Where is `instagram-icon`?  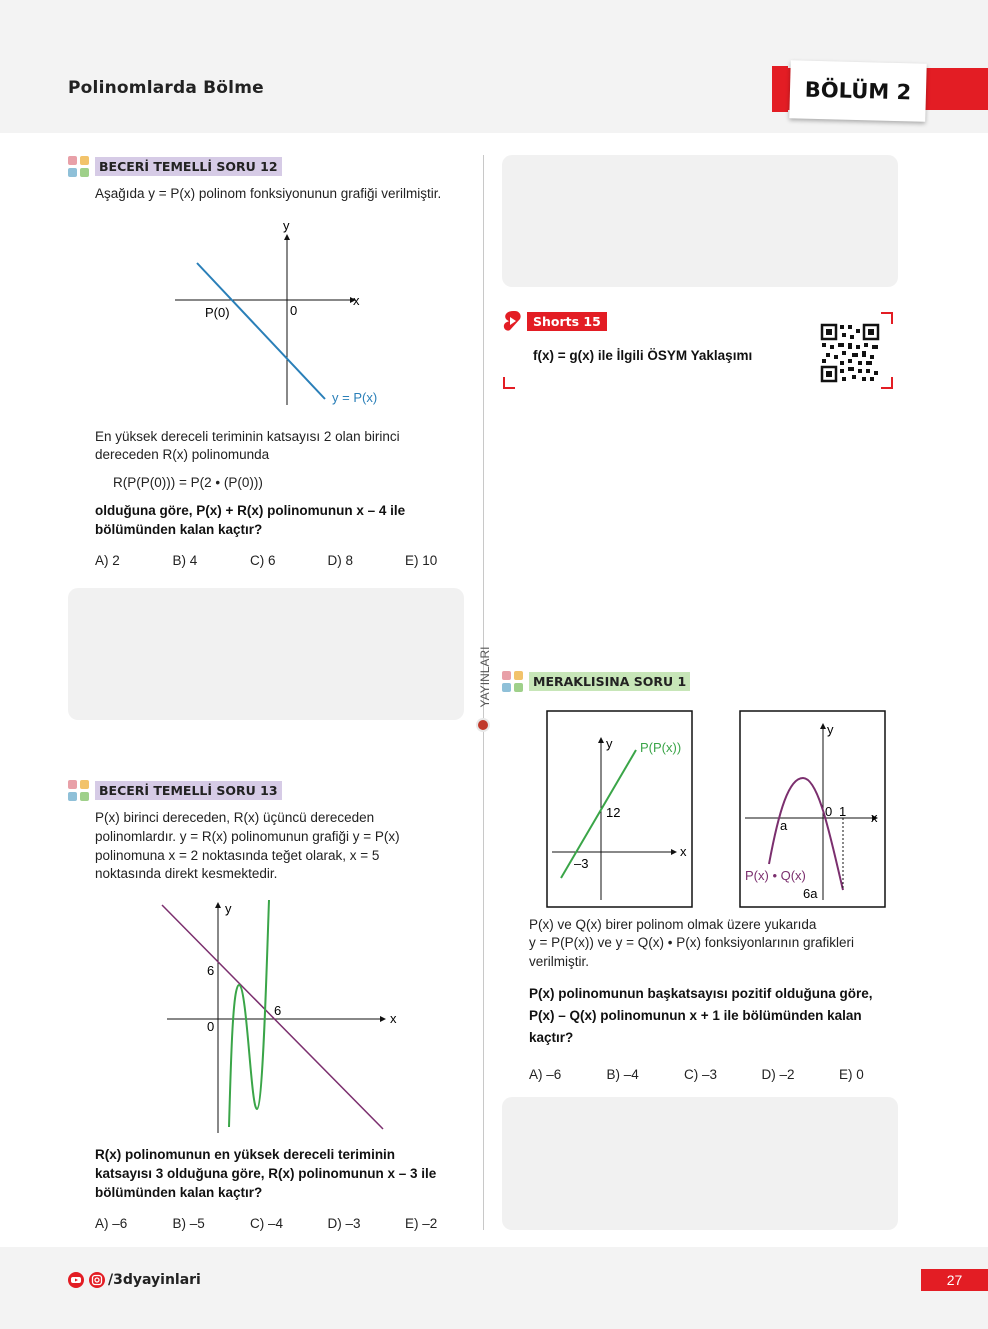
instagram-icon is located at coordinates (98, 1280).